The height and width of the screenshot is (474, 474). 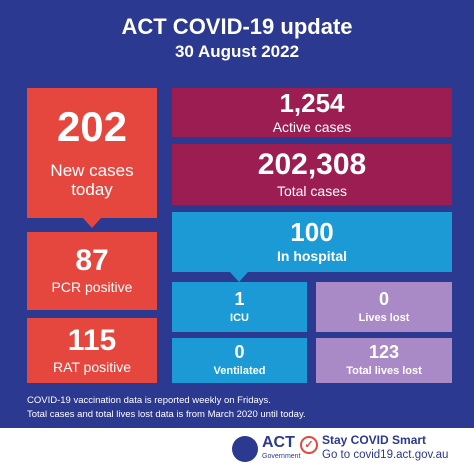 I want to click on stat-tile: 123 Total lives lost, so click(x=384, y=360).